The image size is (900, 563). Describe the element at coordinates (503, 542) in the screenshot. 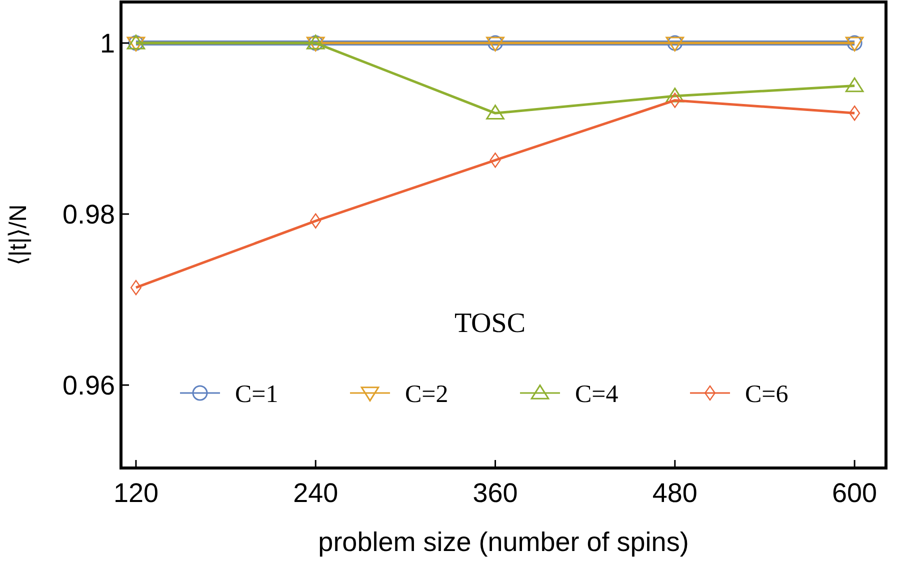

I see `x-axis-title: problem size (number of spins)` at that location.